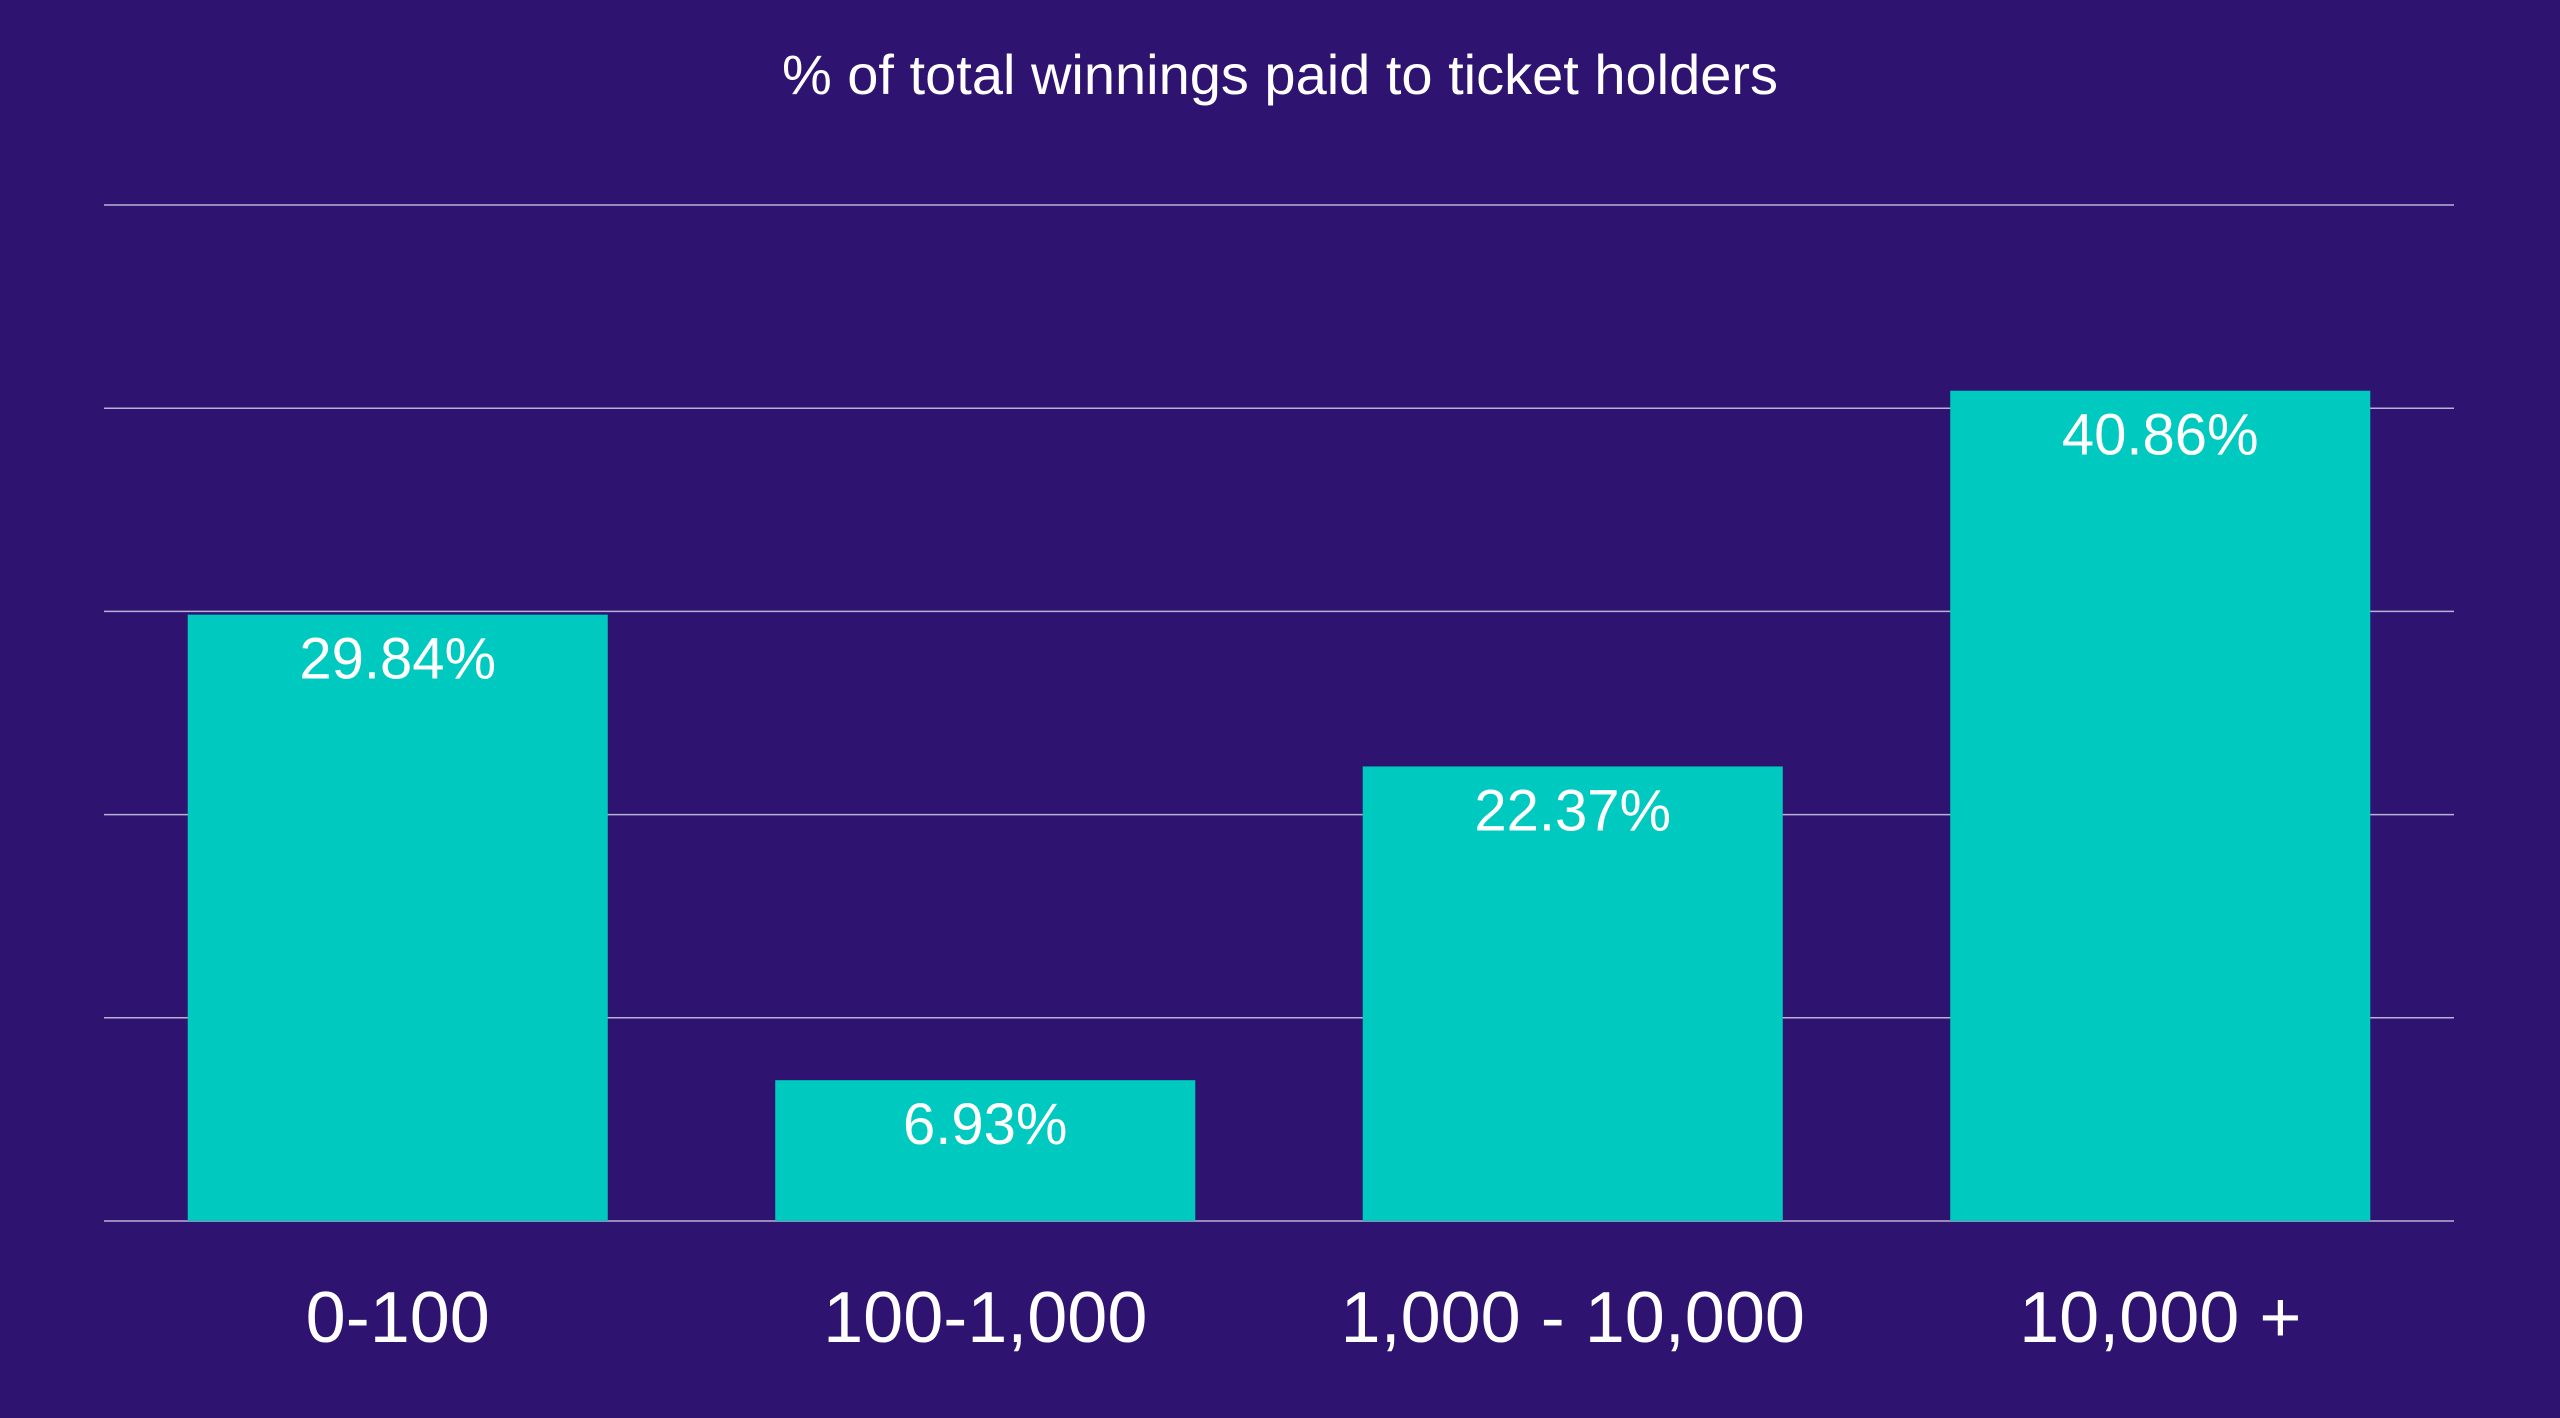 The image size is (2560, 1418). I want to click on data-label: 29.84%, so click(397, 659).